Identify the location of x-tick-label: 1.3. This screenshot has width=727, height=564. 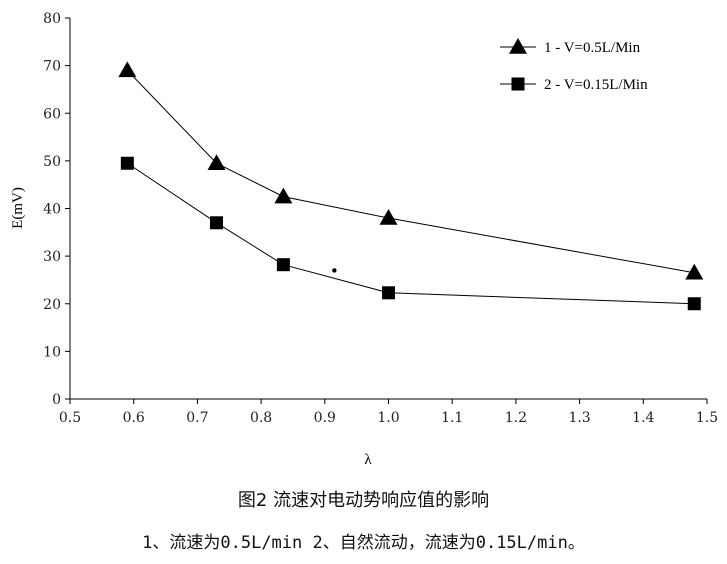
(579, 418).